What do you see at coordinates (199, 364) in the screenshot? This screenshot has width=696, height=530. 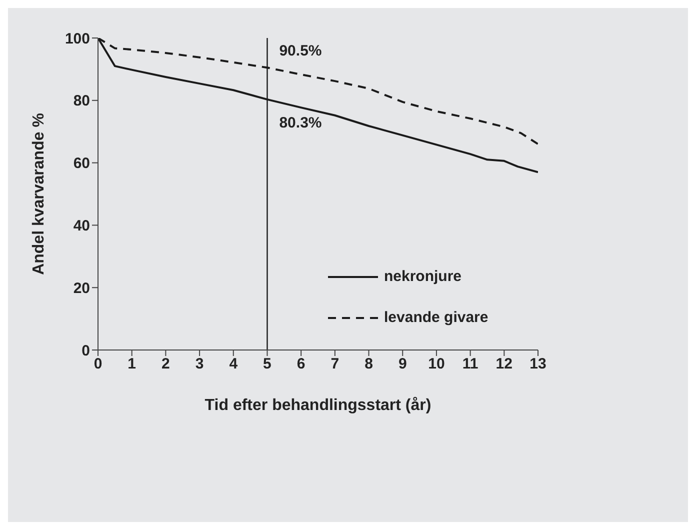 I see `x-tick-label: 3` at bounding box center [199, 364].